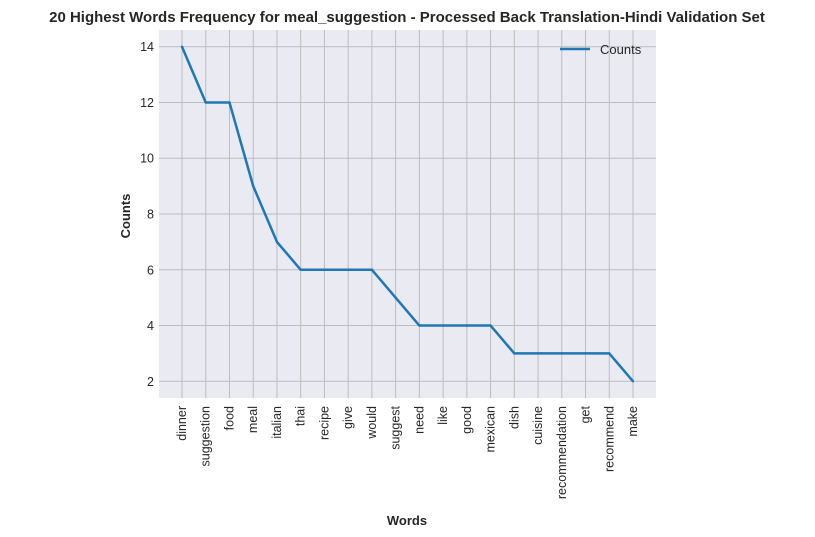 This screenshot has width=815, height=537. I want to click on x-tick-label: food, so click(229, 418).